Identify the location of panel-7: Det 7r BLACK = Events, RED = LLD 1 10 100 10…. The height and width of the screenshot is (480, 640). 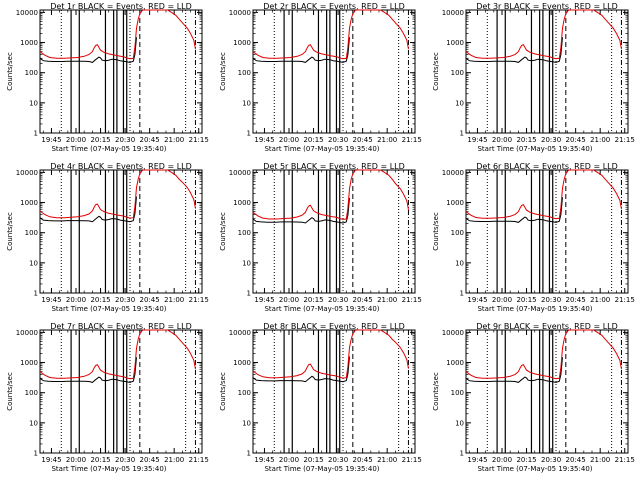
(107, 397).